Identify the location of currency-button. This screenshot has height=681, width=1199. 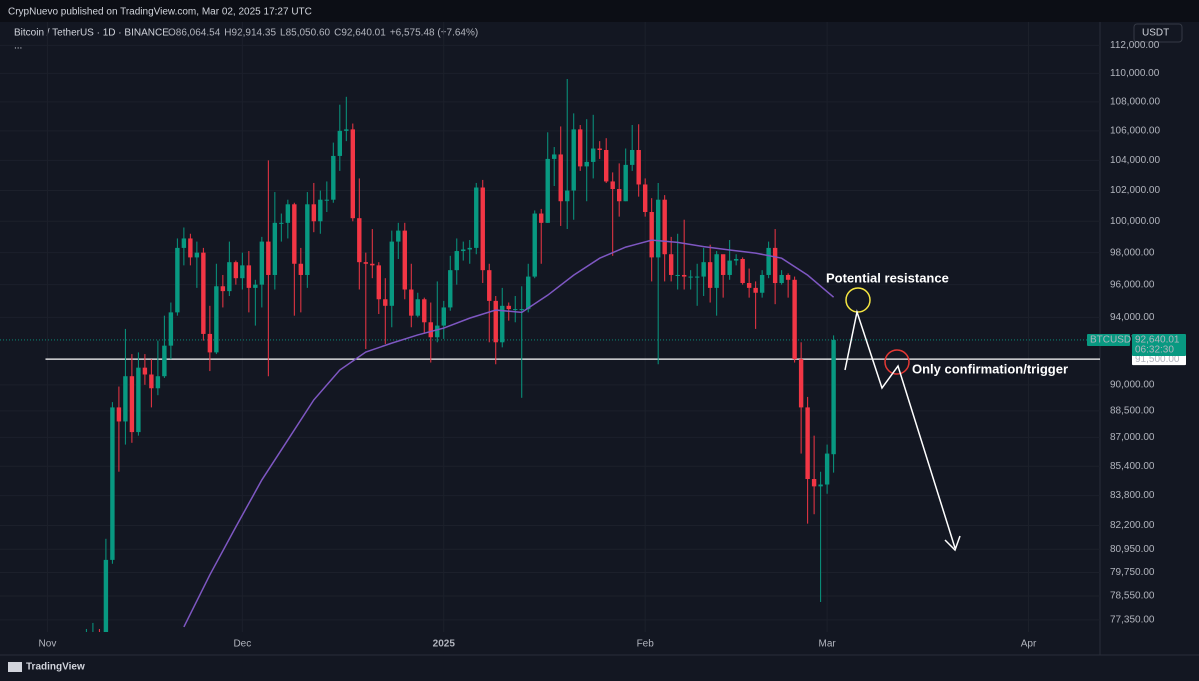
(1158, 33).